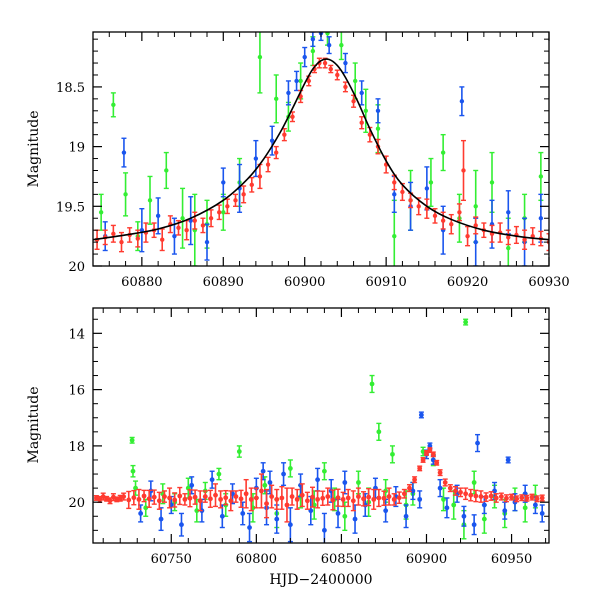 Image resolution: width=600 pixels, height=600 pixels. What do you see at coordinates (76, 391) in the screenshot?
I see `bottom-y-tick-label: 16` at bounding box center [76, 391].